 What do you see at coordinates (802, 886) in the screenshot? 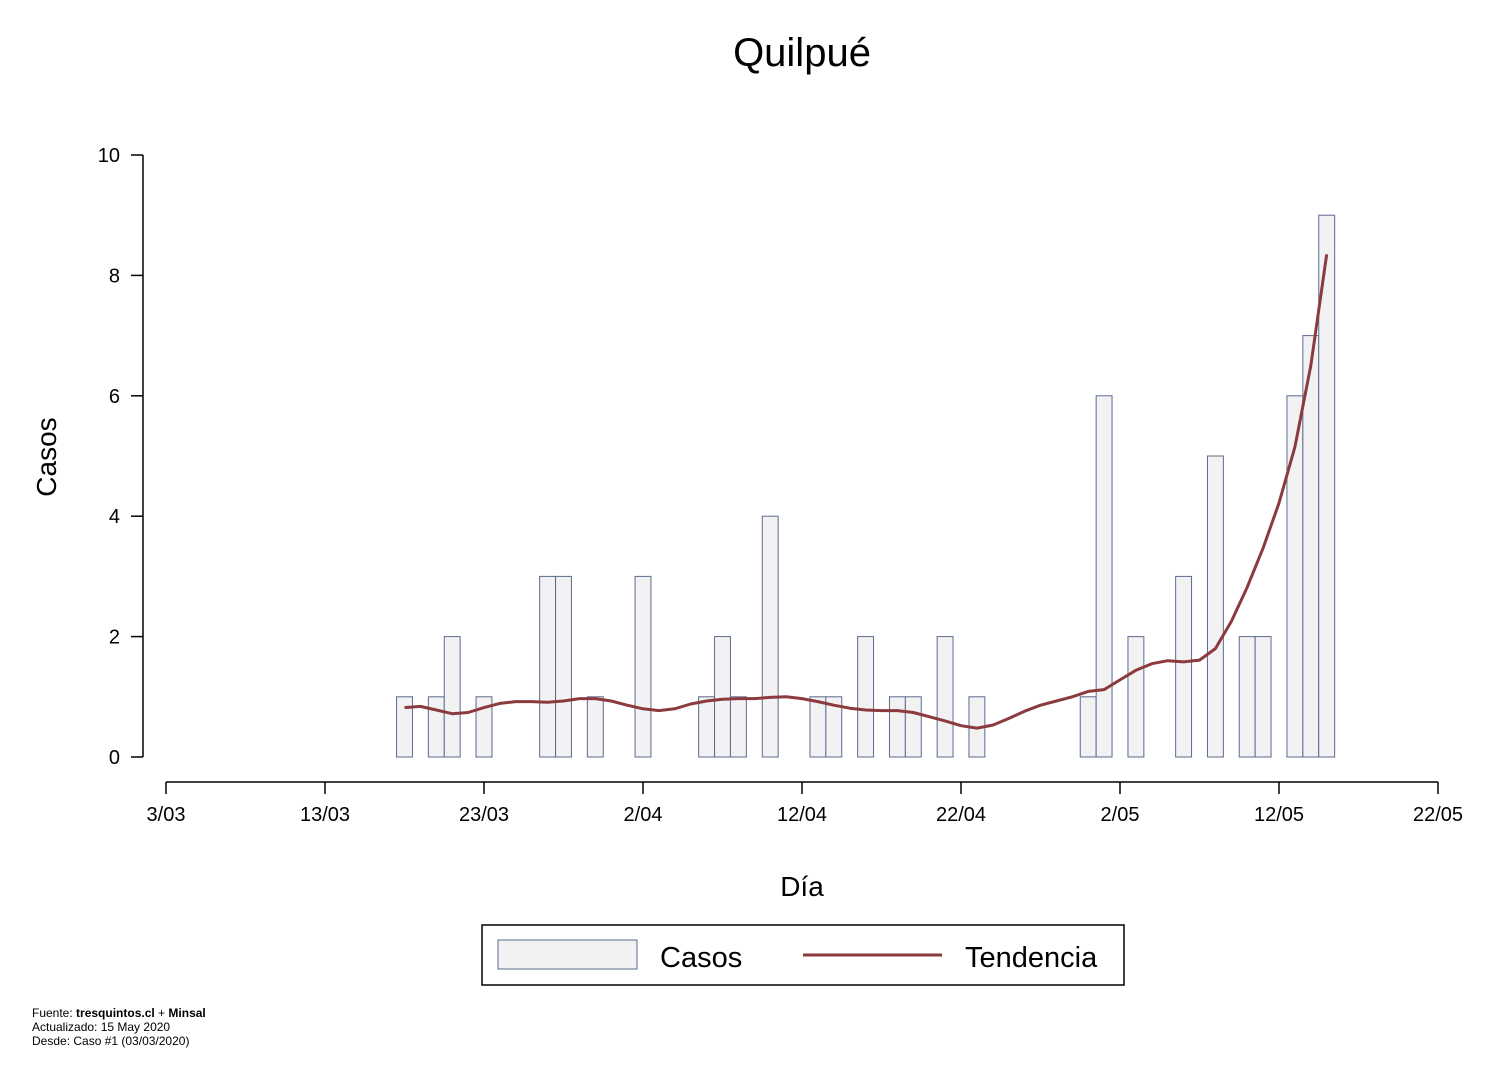
I see `x-axis-label: Día` at bounding box center [802, 886].